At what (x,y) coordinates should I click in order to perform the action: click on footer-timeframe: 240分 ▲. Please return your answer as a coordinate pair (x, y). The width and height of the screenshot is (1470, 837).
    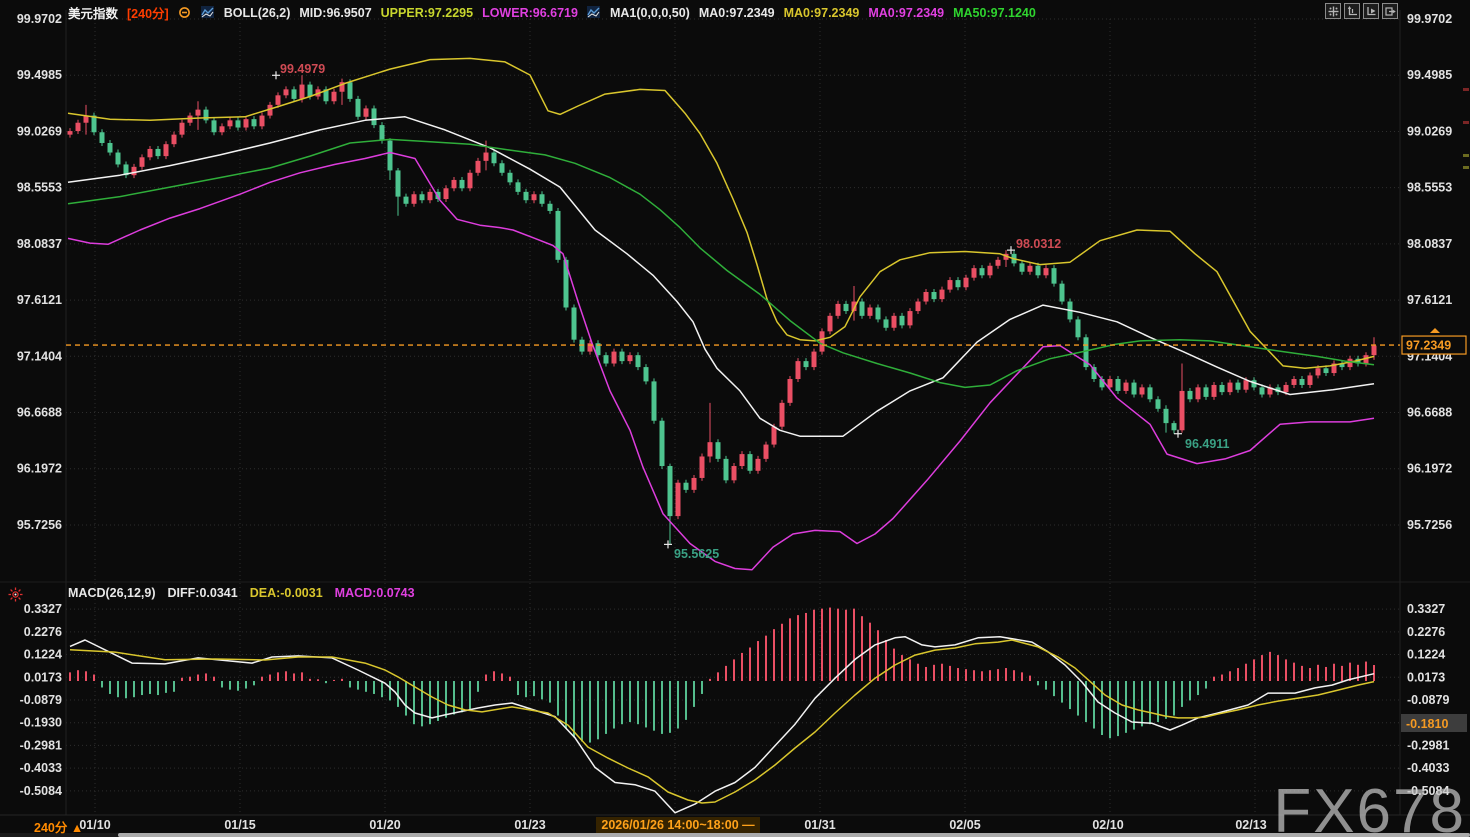
    Looking at the image, I should click on (59, 828).